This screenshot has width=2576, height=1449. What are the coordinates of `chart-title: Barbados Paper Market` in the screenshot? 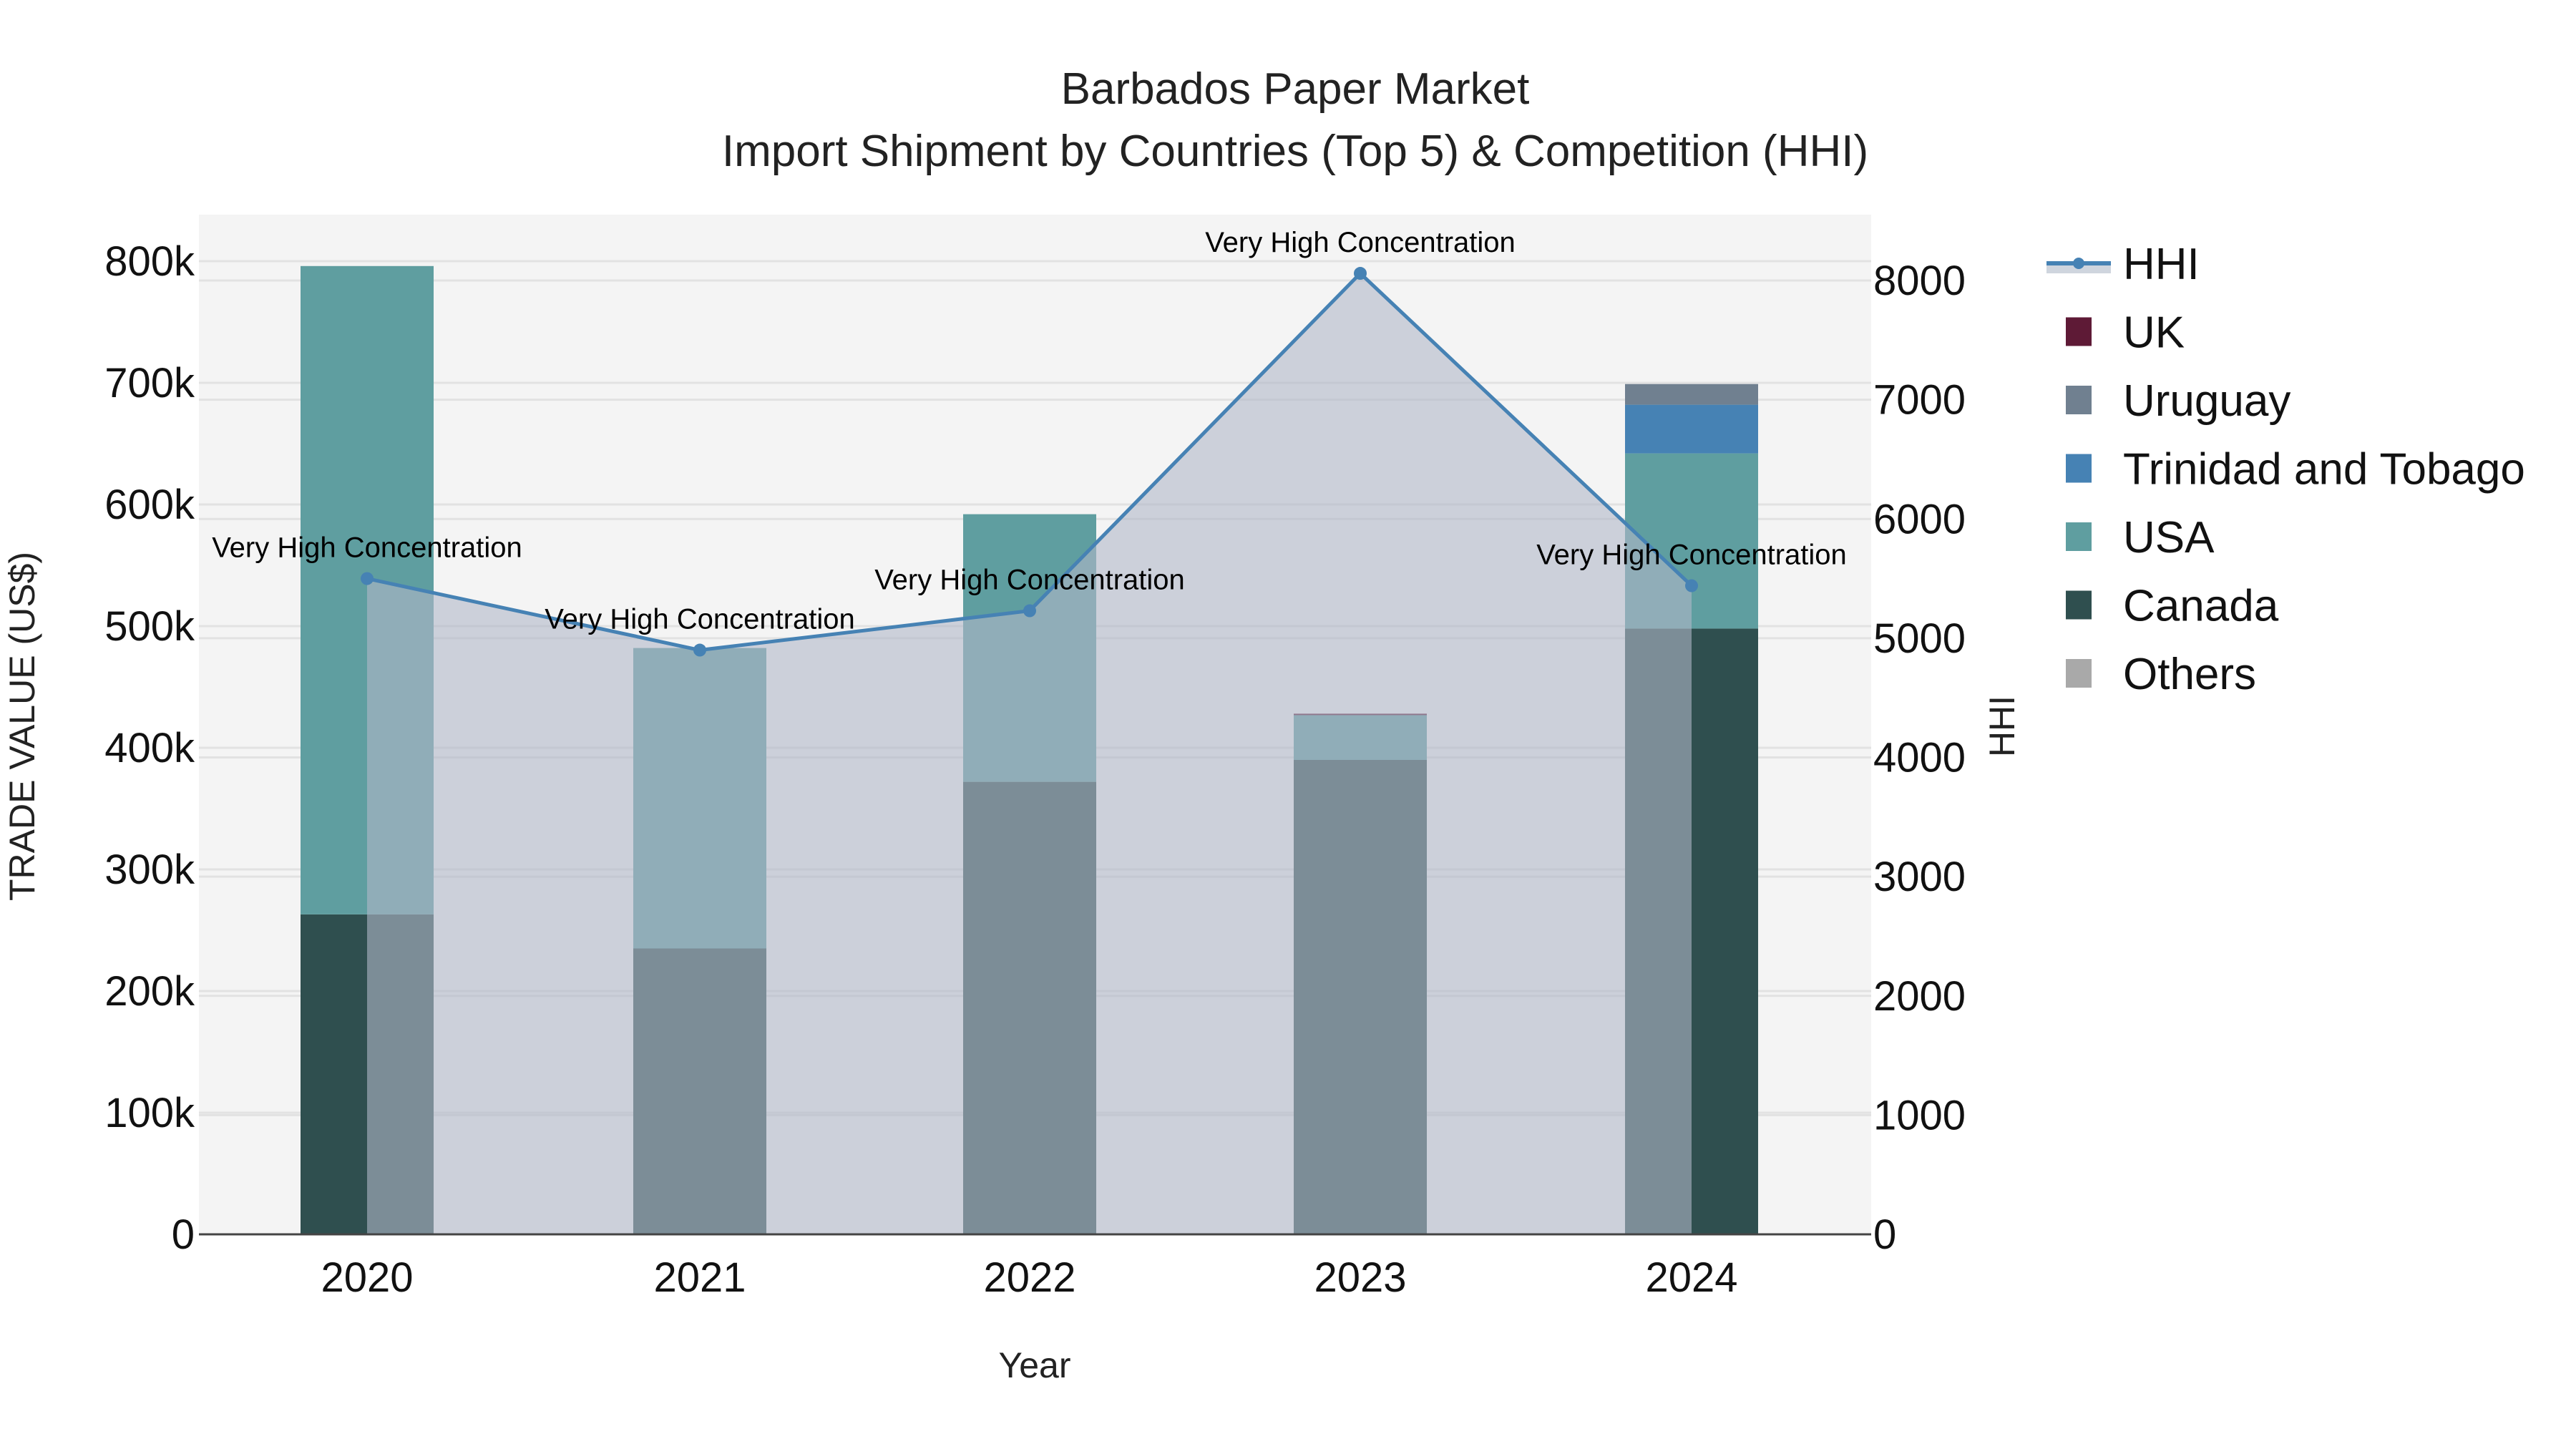 It's located at (1295, 89).